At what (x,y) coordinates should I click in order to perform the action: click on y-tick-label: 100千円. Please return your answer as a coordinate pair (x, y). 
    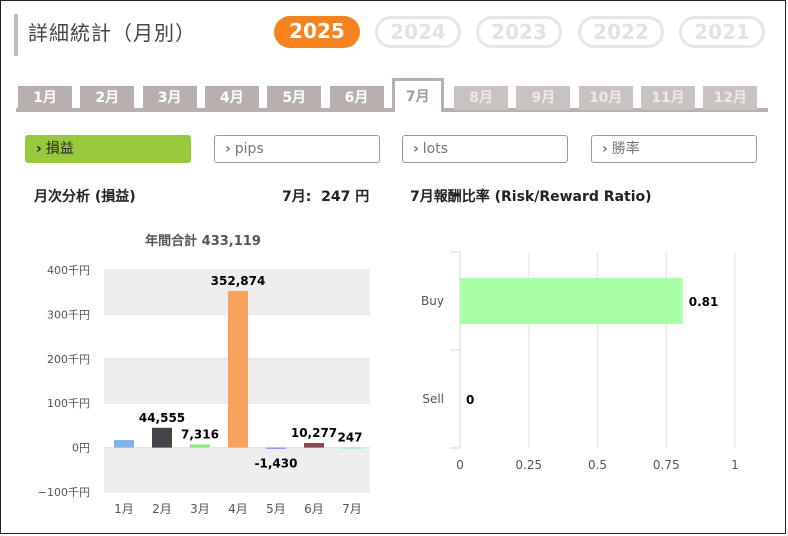
    Looking at the image, I should click on (68, 403).